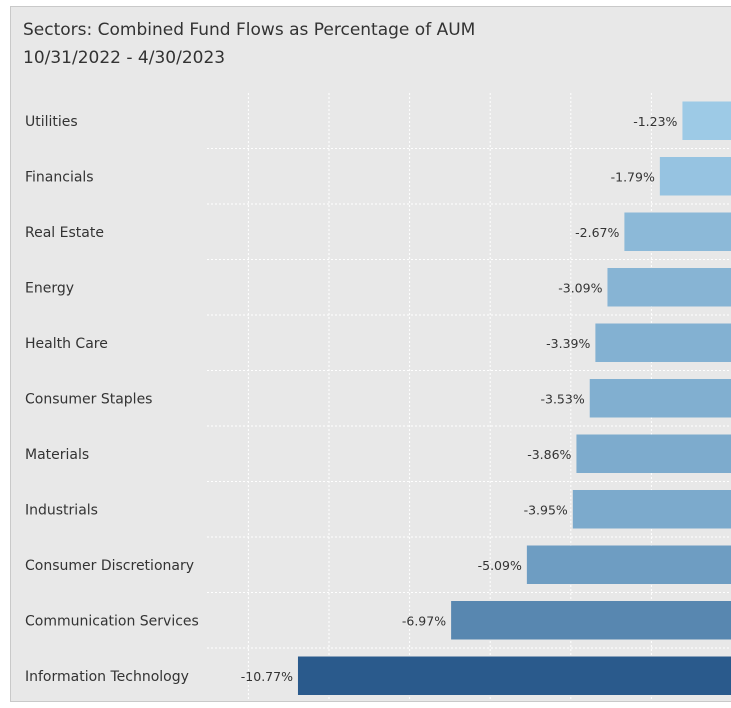  Describe the element at coordinates (49, 288) in the screenshot. I see `category-label: Energy` at that location.